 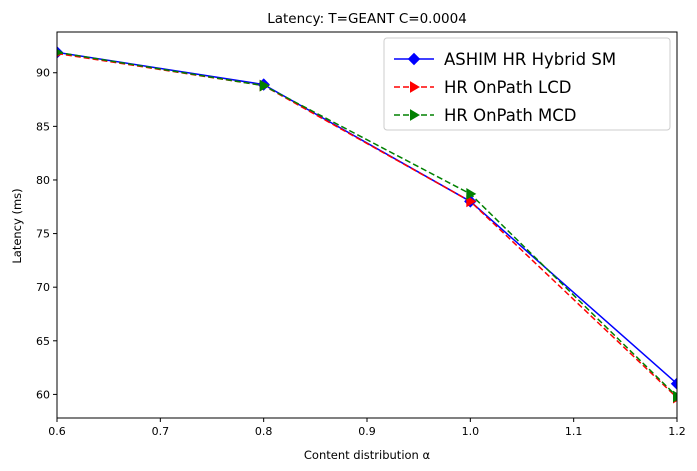 What do you see at coordinates (43, 126) in the screenshot?
I see `y-tick-label: 85` at bounding box center [43, 126].